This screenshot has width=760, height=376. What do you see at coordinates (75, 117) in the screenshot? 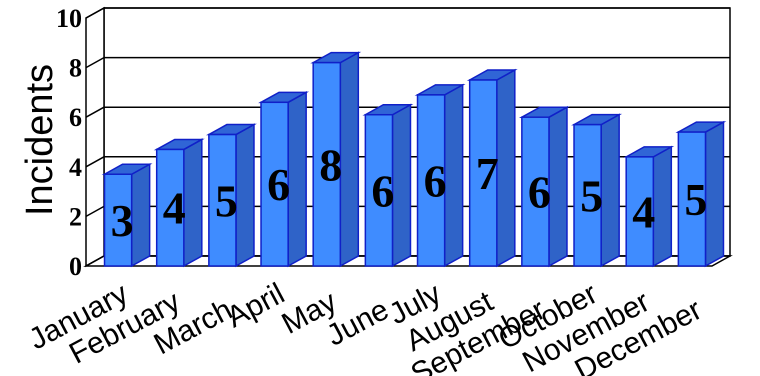
I see `y-tick-label: 6` at bounding box center [75, 117].